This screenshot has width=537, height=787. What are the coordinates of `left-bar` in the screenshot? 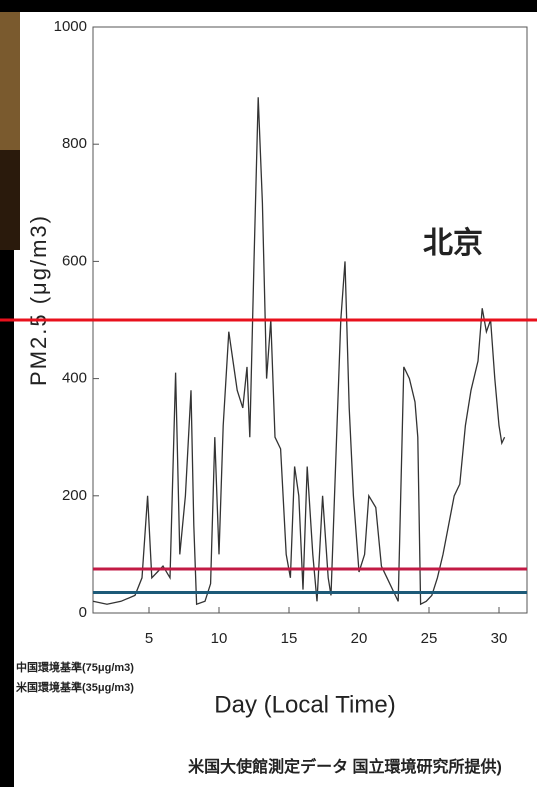 It's located at (7, 518).